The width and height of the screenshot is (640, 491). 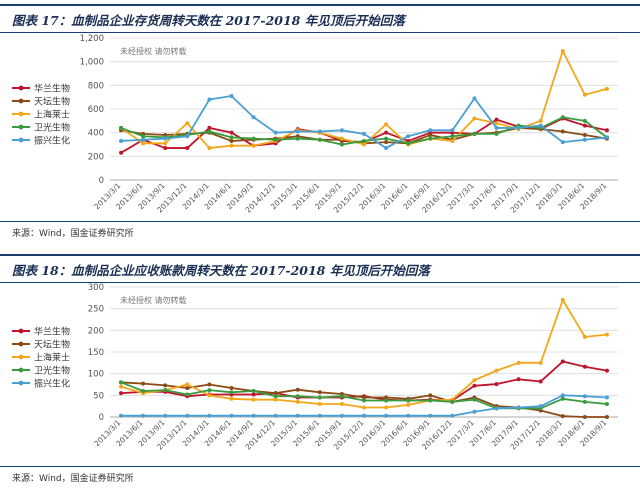 What do you see at coordinates (101, 418) in the screenshot?
I see `y-tick-label: 0` at bounding box center [101, 418].